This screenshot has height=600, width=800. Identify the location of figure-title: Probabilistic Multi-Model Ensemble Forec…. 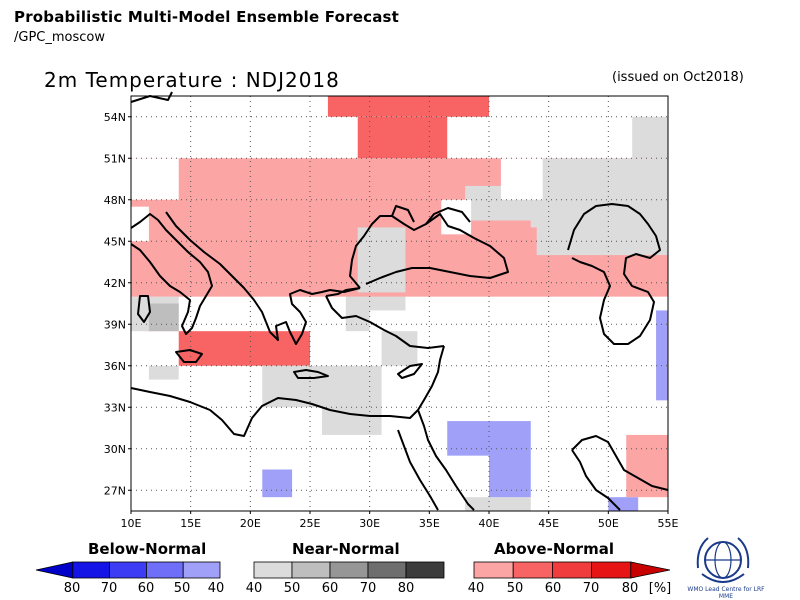
(207, 17).